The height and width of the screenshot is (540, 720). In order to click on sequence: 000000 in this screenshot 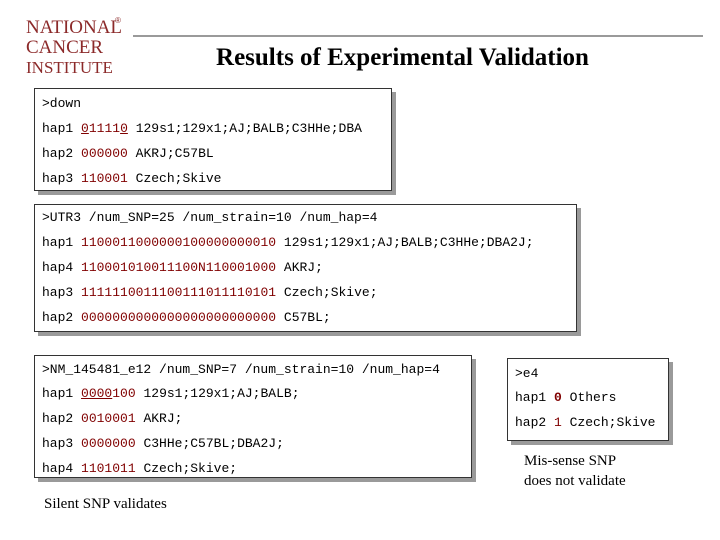, I will do `click(104, 153)`.